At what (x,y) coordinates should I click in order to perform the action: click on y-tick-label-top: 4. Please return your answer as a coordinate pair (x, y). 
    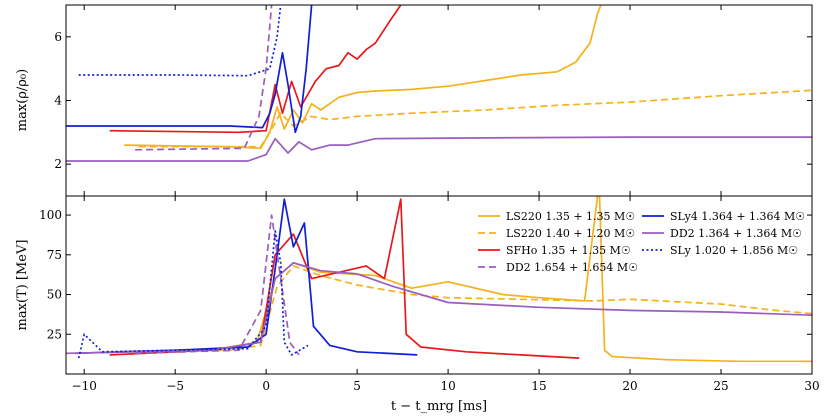
    Looking at the image, I should click on (58, 101).